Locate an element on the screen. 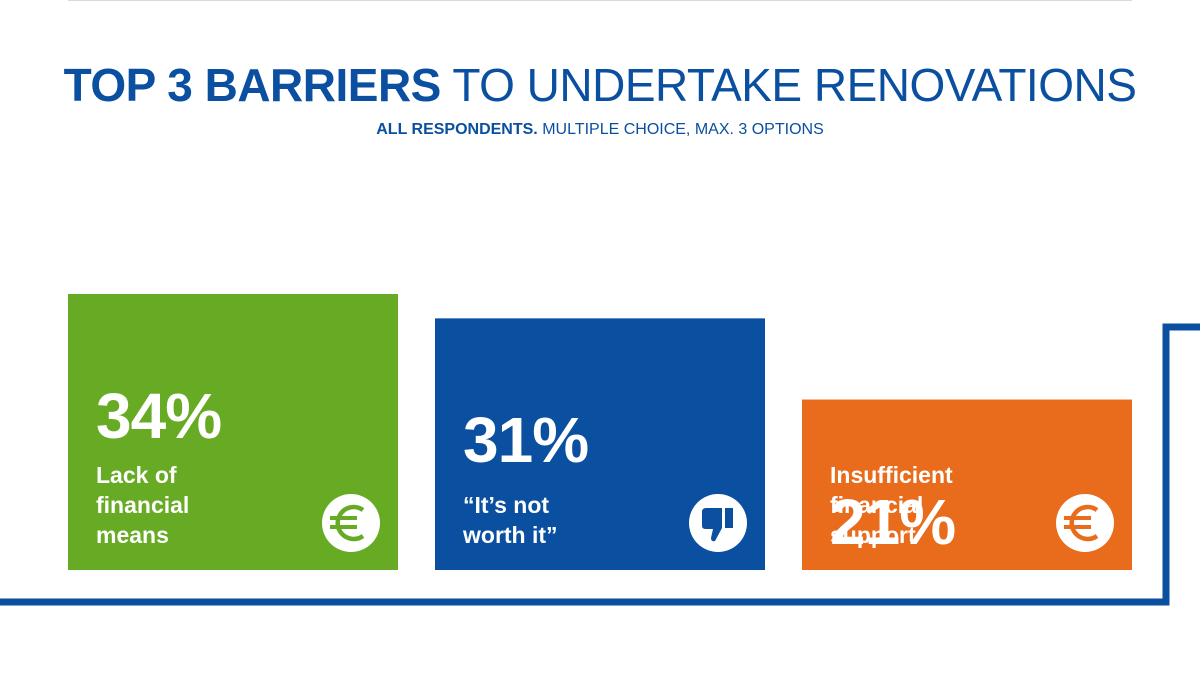 Image resolution: width=1200 pixels, height=675 pixels. category-label-line: worth it” is located at coordinates (510, 535).